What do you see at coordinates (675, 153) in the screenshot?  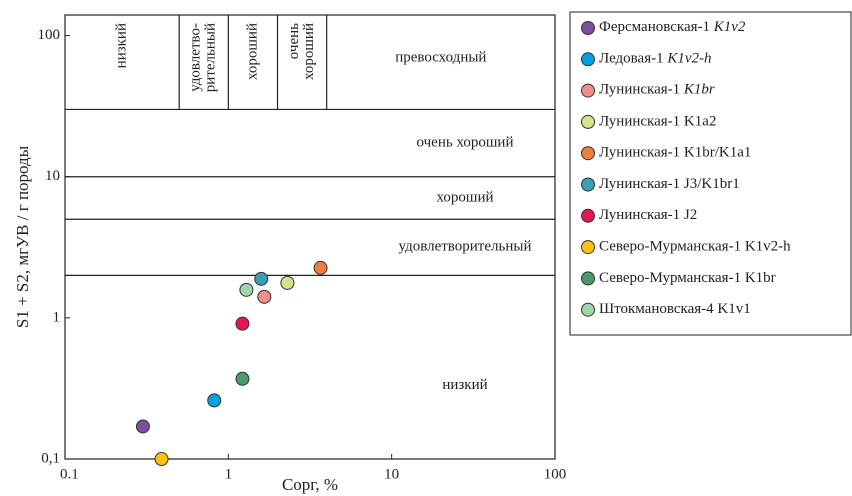 I see `legend-label: Лунинская-1 K1br/K1a1` at bounding box center [675, 153].